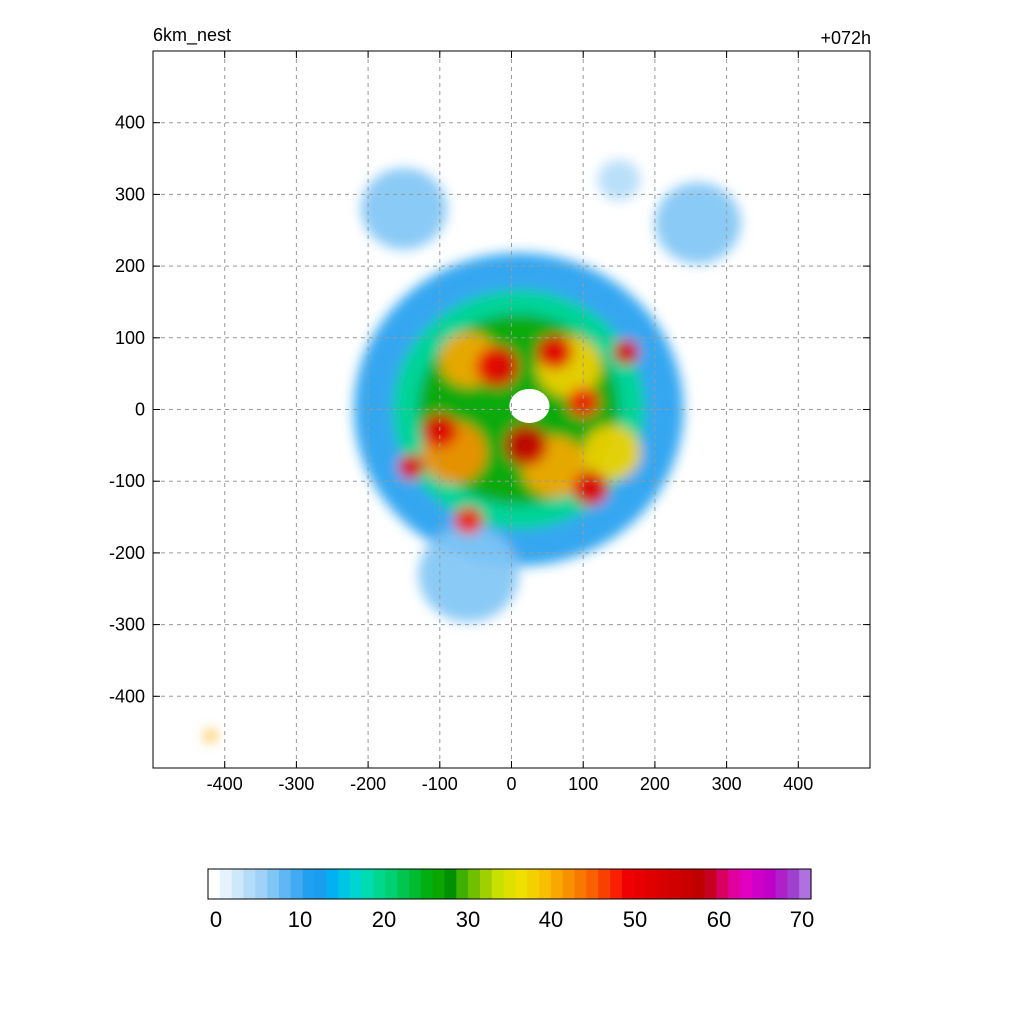 The width and height of the screenshot is (1024, 1024). I want to click on colorbar-frame, so click(509, 884).